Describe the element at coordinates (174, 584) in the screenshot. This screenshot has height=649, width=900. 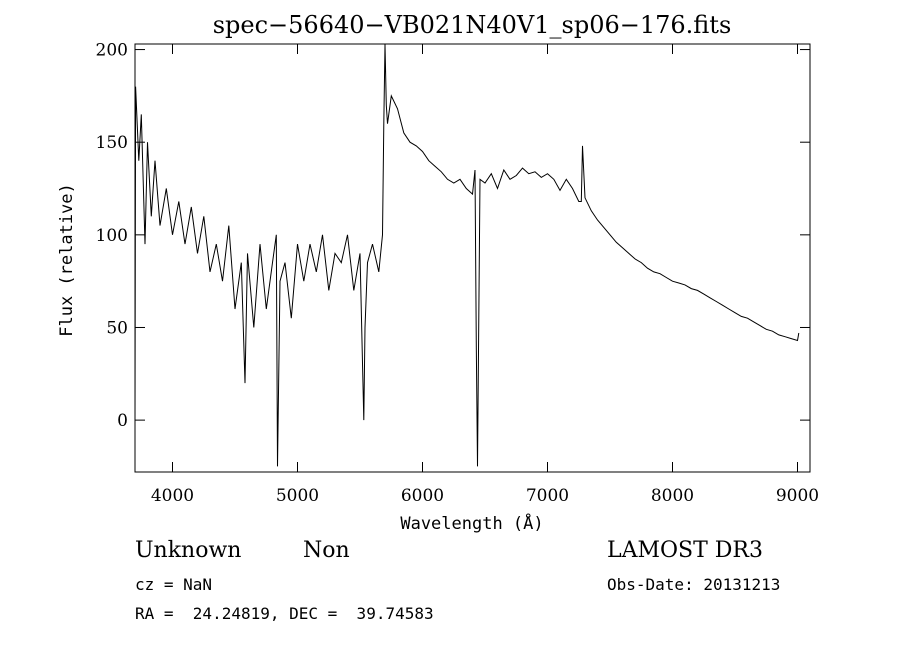
I see `redshift-text: cz = NaN` at that location.